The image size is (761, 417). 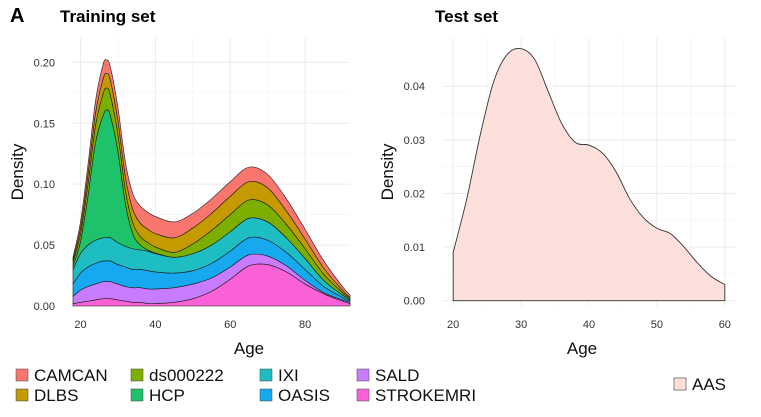 I want to click on legend-label: DLBS, so click(x=56, y=395).